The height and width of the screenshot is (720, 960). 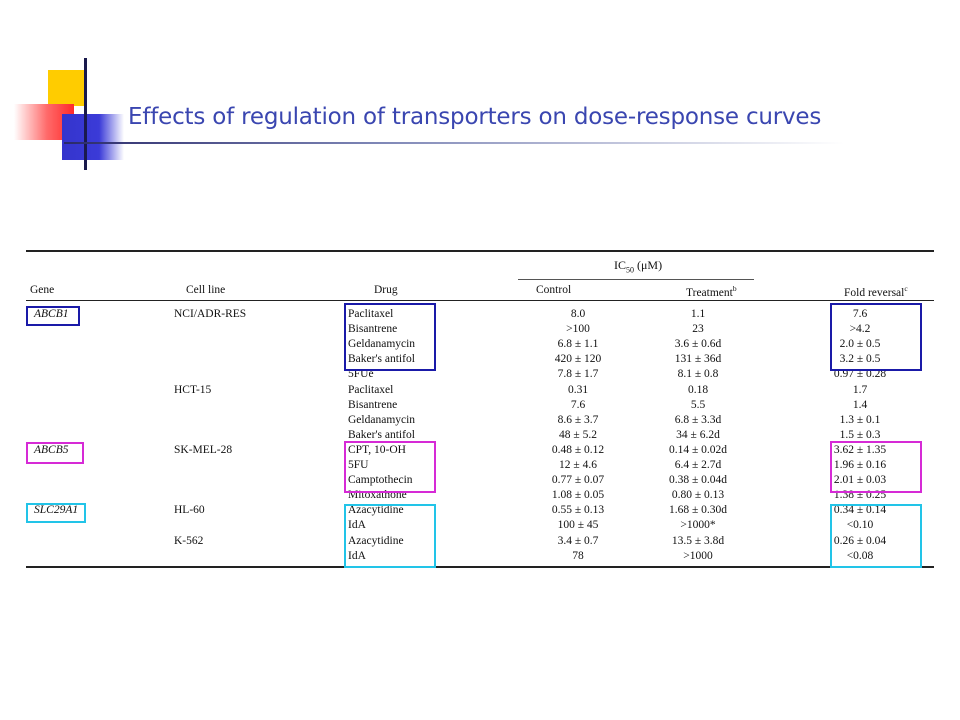 What do you see at coordinates (860, 555) in the screenshot?
I see `fold-reversal-cell: <0.08` at bounding box center [860, 555].